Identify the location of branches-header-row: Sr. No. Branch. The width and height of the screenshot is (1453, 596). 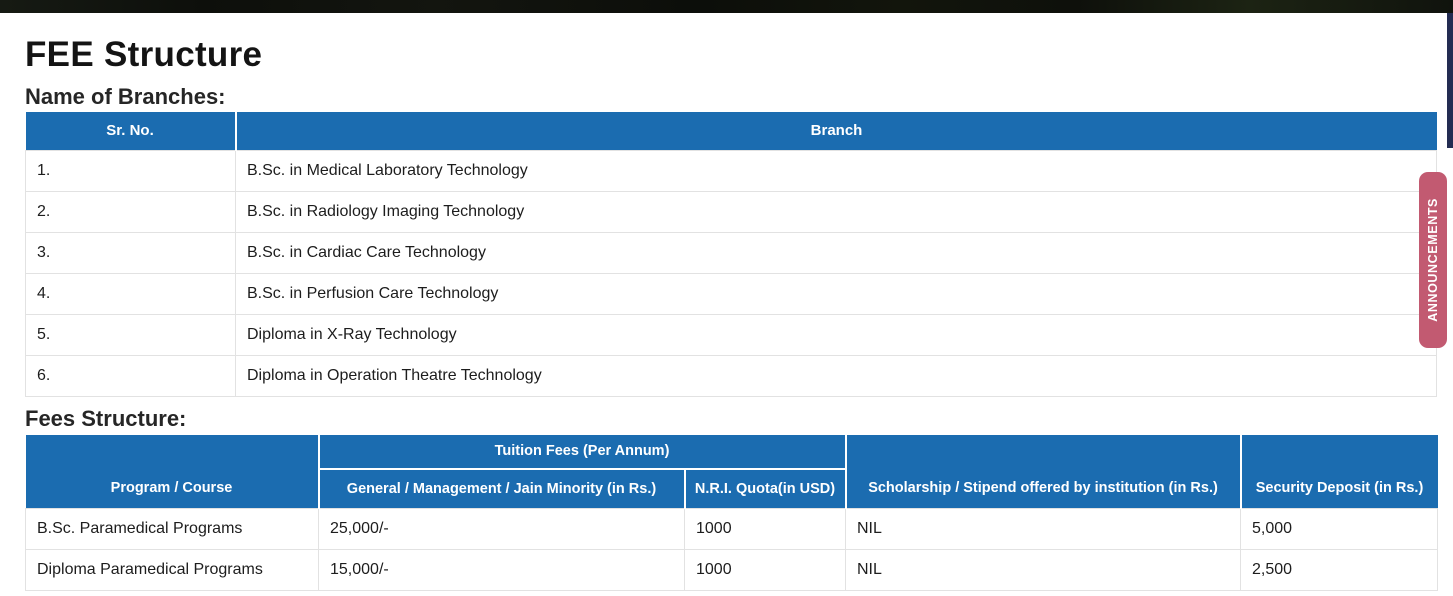
(731, 131).